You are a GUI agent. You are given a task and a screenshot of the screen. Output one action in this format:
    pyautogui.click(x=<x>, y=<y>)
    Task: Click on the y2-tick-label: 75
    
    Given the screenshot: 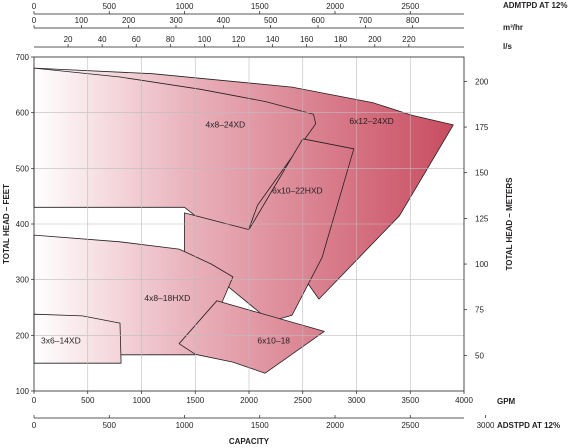 What is the action you would take?
    pyautogui.click(x=479, y=310)
    